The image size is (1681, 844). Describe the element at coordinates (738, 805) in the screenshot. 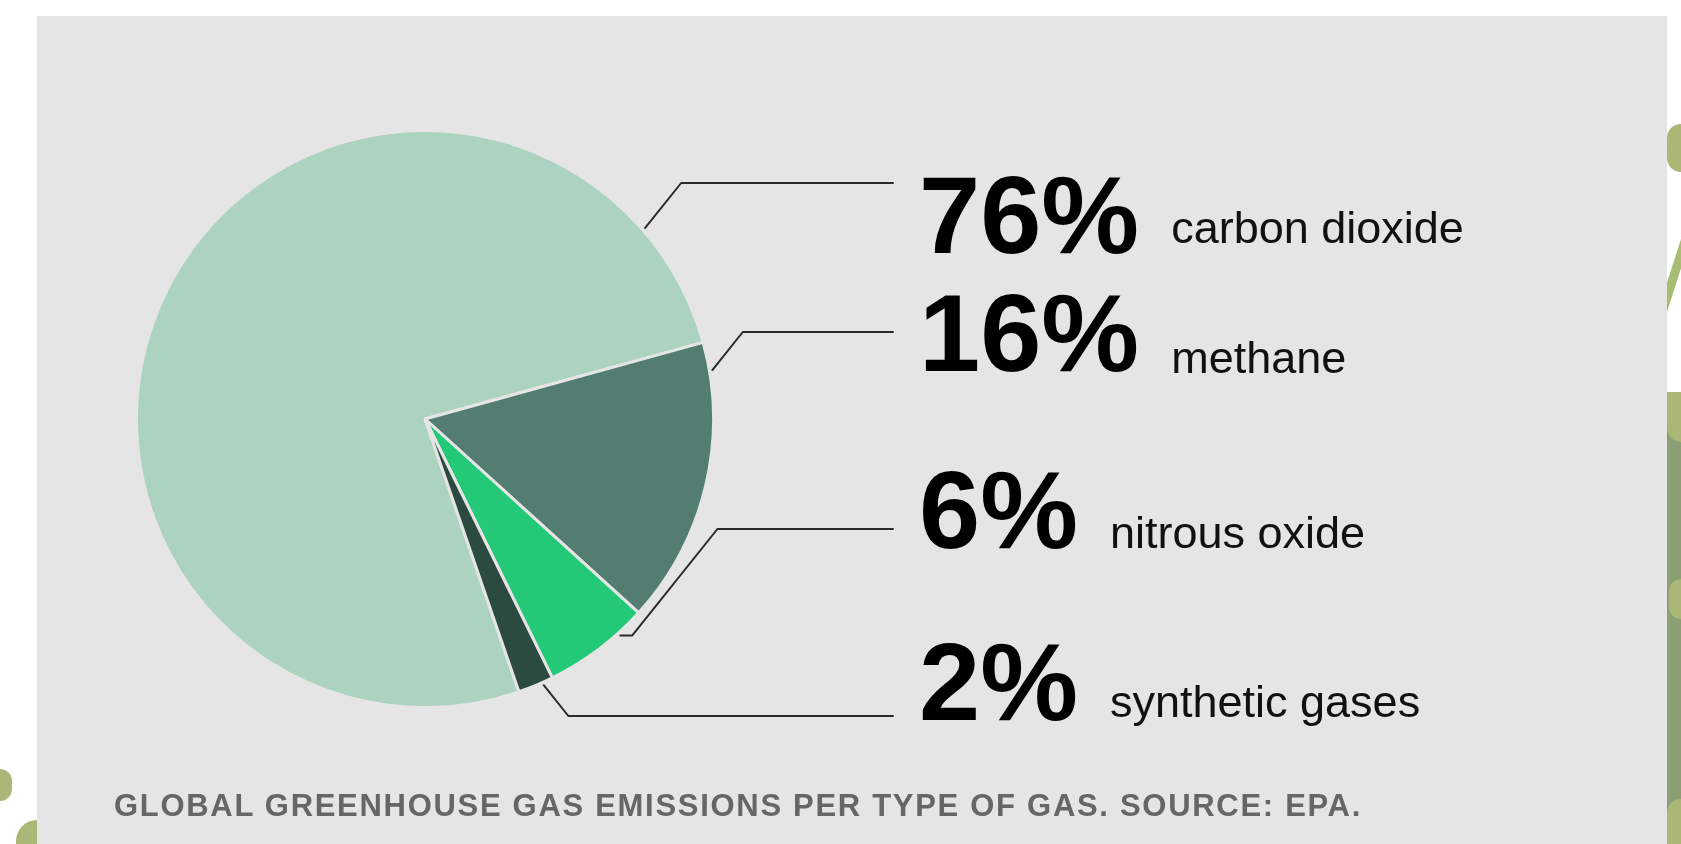

I see `text: GLOBAL GREENHOUSE GAS EMISSIONS PER TYPE OF GAS. SOURCE: EPA.` at that location.